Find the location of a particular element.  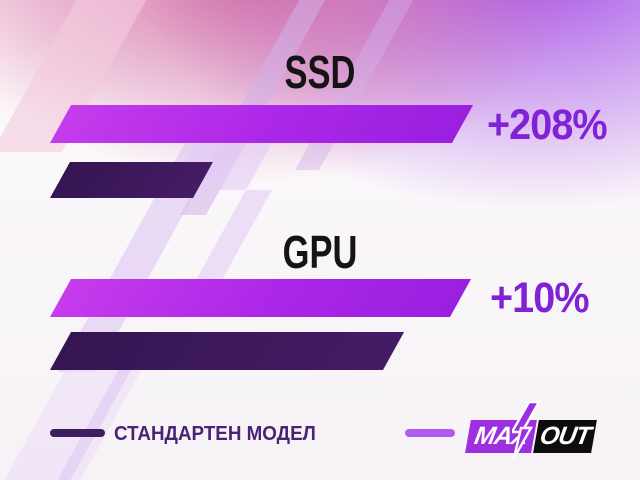

maxout-logo-out-text: OUT is located at coordinates (565, 436).